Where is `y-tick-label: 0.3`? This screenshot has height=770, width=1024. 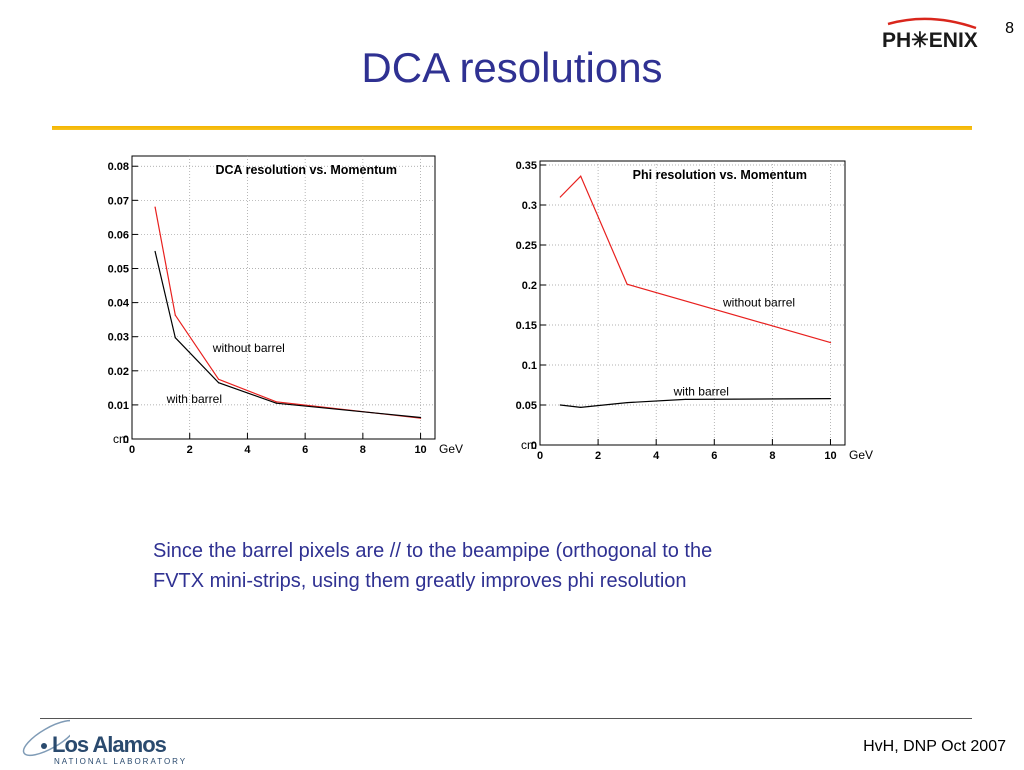
y-tick-label: 0.3 is located at coordinates (529, 206).